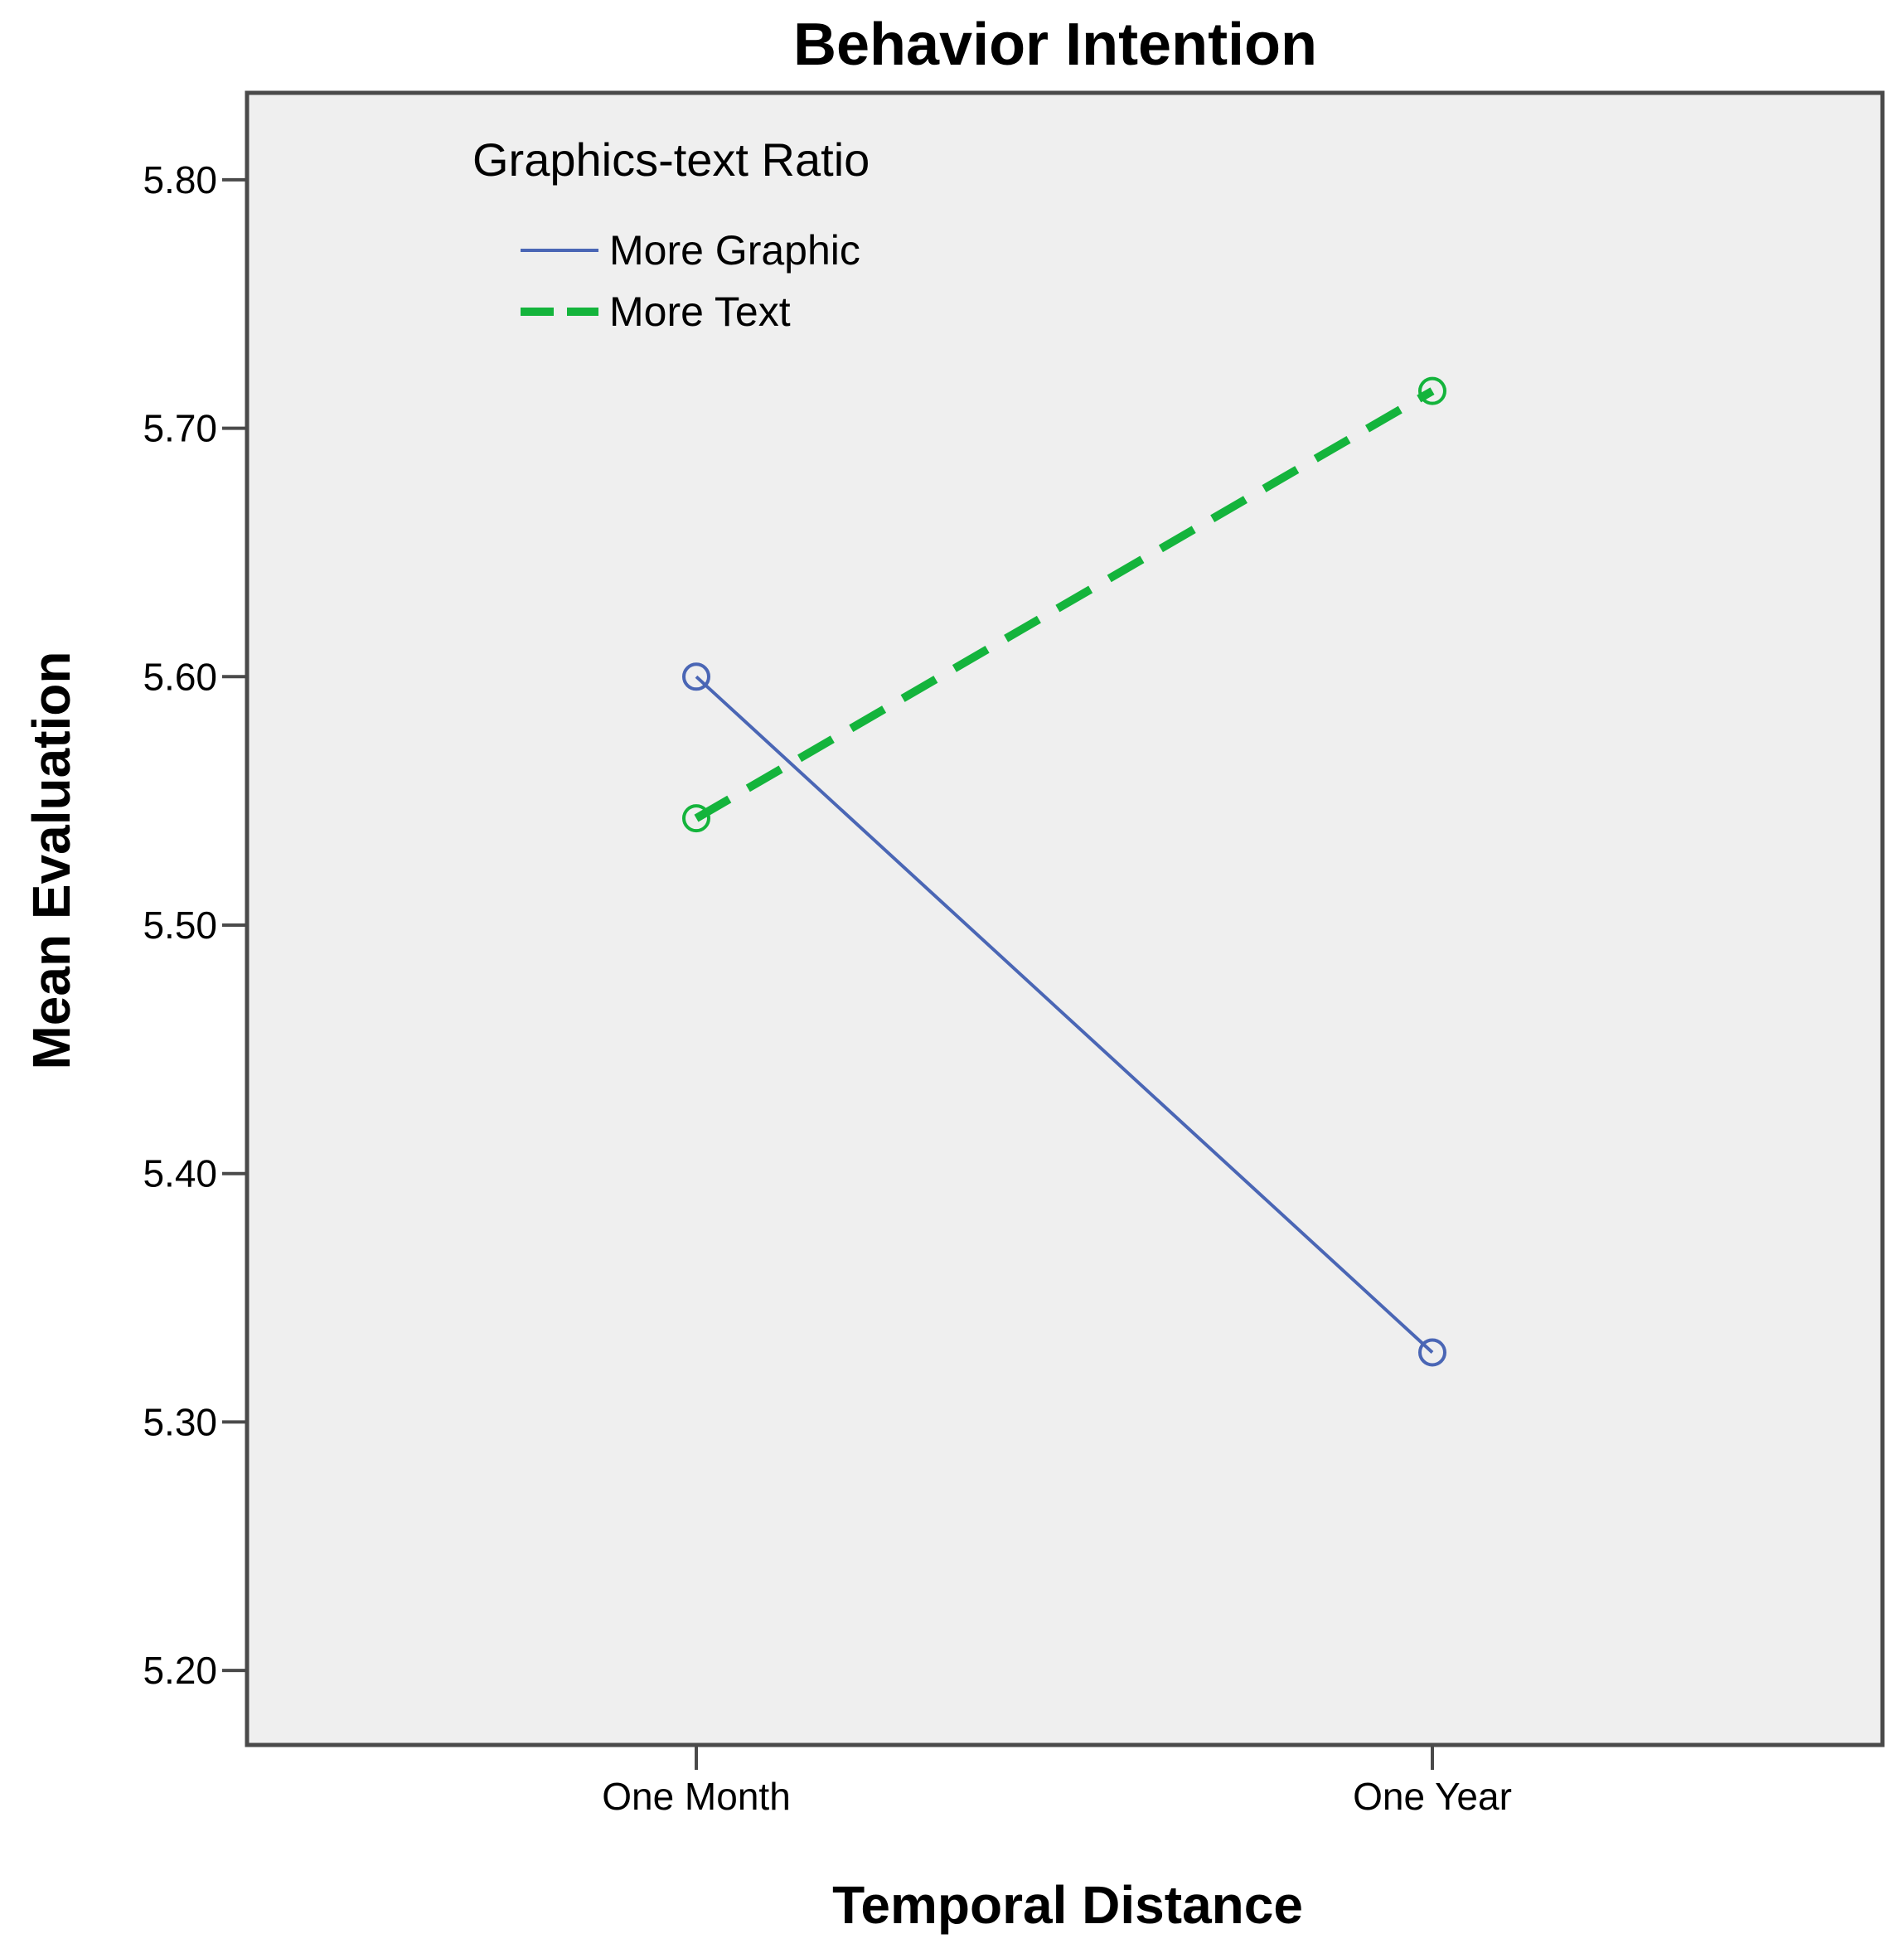 The image size is (1904, 1958). Describe the element at coordinates (1055, 45) in the screenshot. I see `chart-title: Behavior Intention` at that location.